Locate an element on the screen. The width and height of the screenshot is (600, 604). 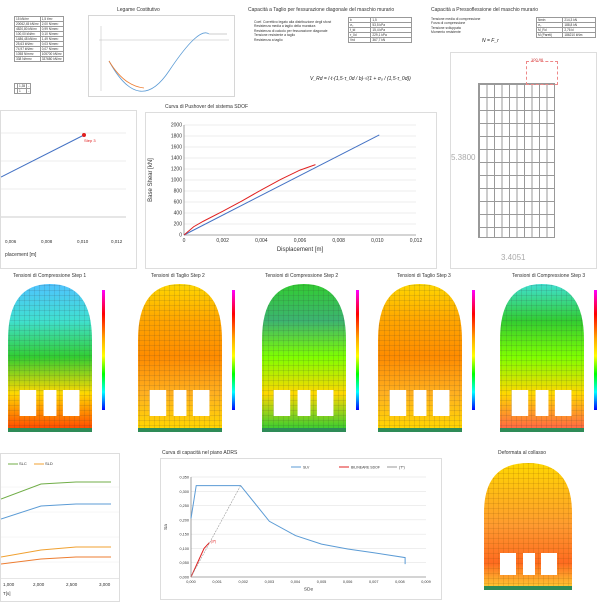
table-row: Vrd 367,7 kN is located at coordinates (379, 40).